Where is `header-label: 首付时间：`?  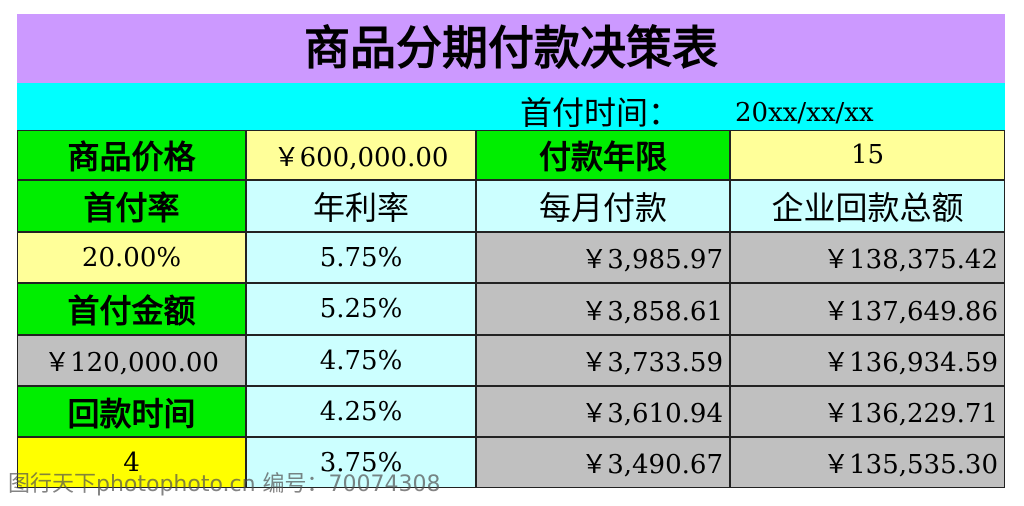 header-label: 首付时间： is located at coordinates (600, 113).